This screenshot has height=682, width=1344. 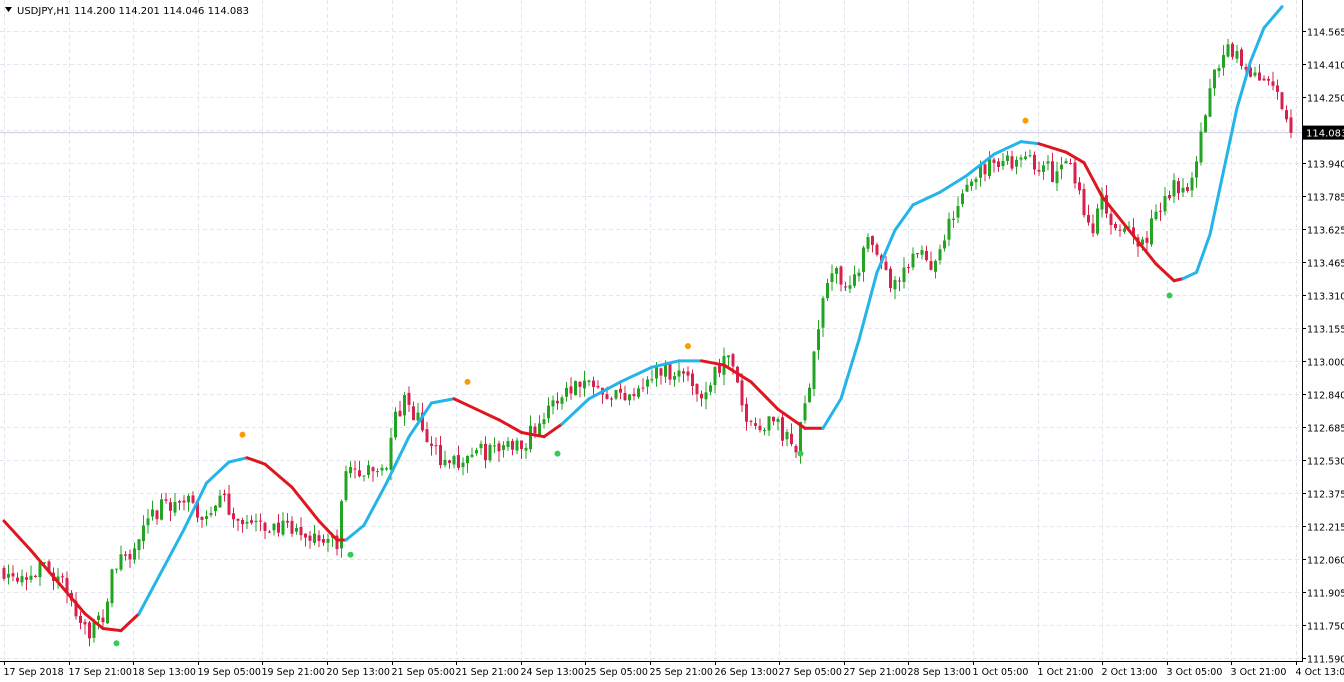 What do you see at coordinates (939, 672) in the screenshot?
I see `x-tick-label: 28 Sep 13:00` at bounding box center [939, 672].